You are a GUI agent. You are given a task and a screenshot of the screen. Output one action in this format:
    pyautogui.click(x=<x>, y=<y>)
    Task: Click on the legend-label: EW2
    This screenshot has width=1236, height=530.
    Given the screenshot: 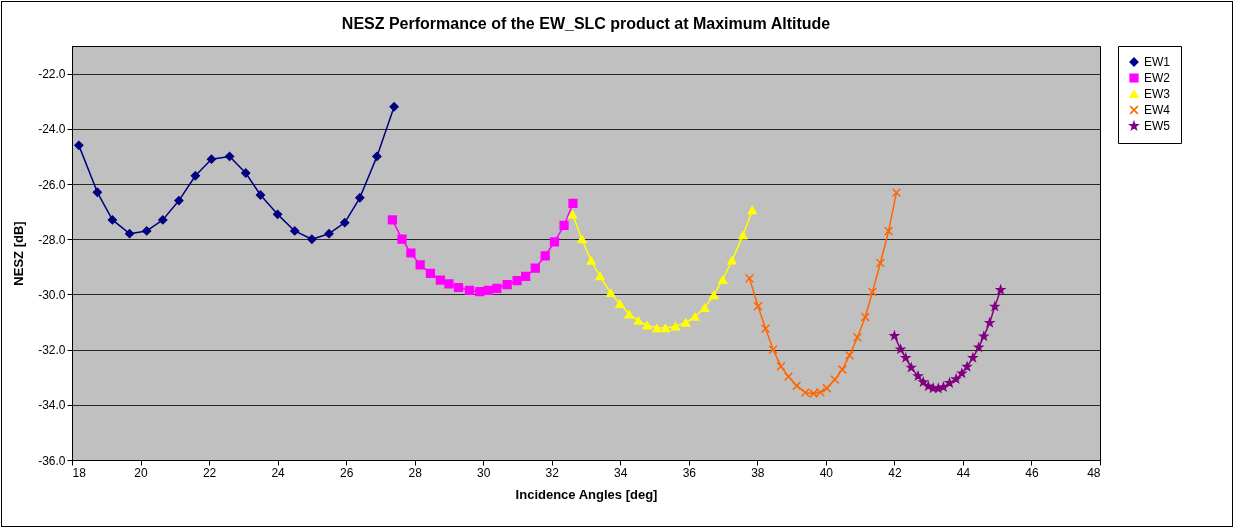 What is the action you would take?
    pyautogui.click(x=1157, y=78)
    